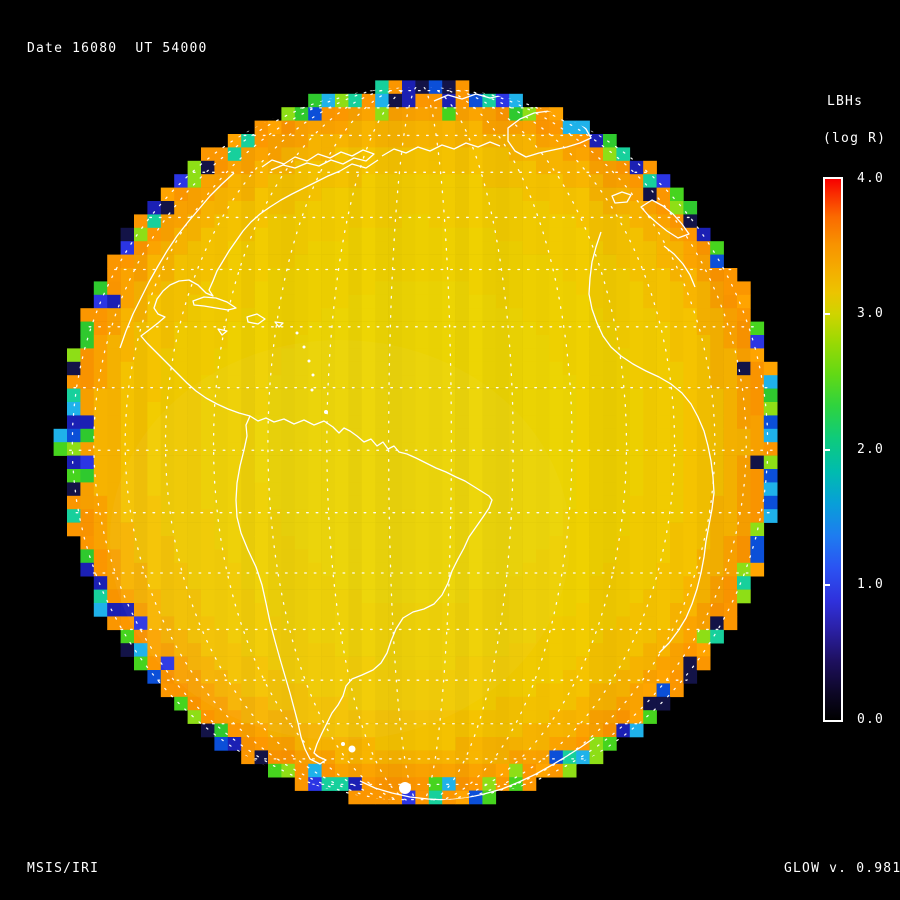  I want to click on colorbar-tick-label: 2.0, so click(871, 449).